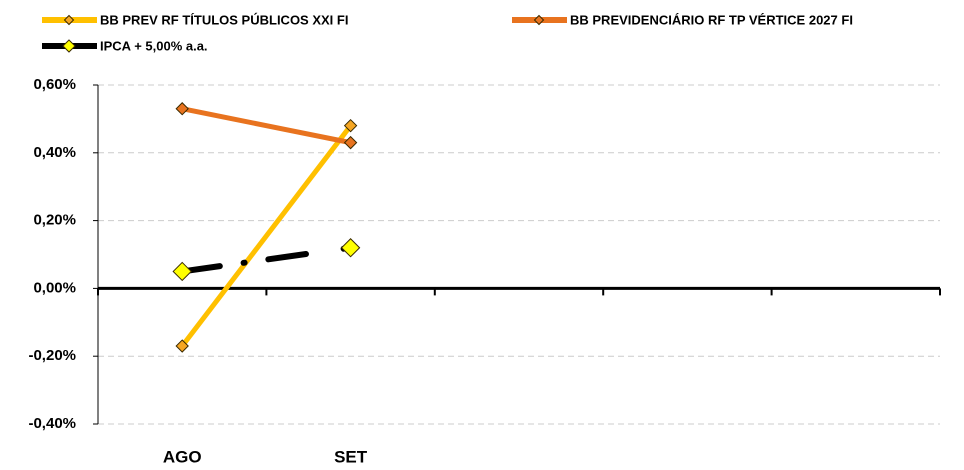  Describe the element at coordinates (52, 355) in the screenshot. I see `y-tick-label: -0,20%` at that location.